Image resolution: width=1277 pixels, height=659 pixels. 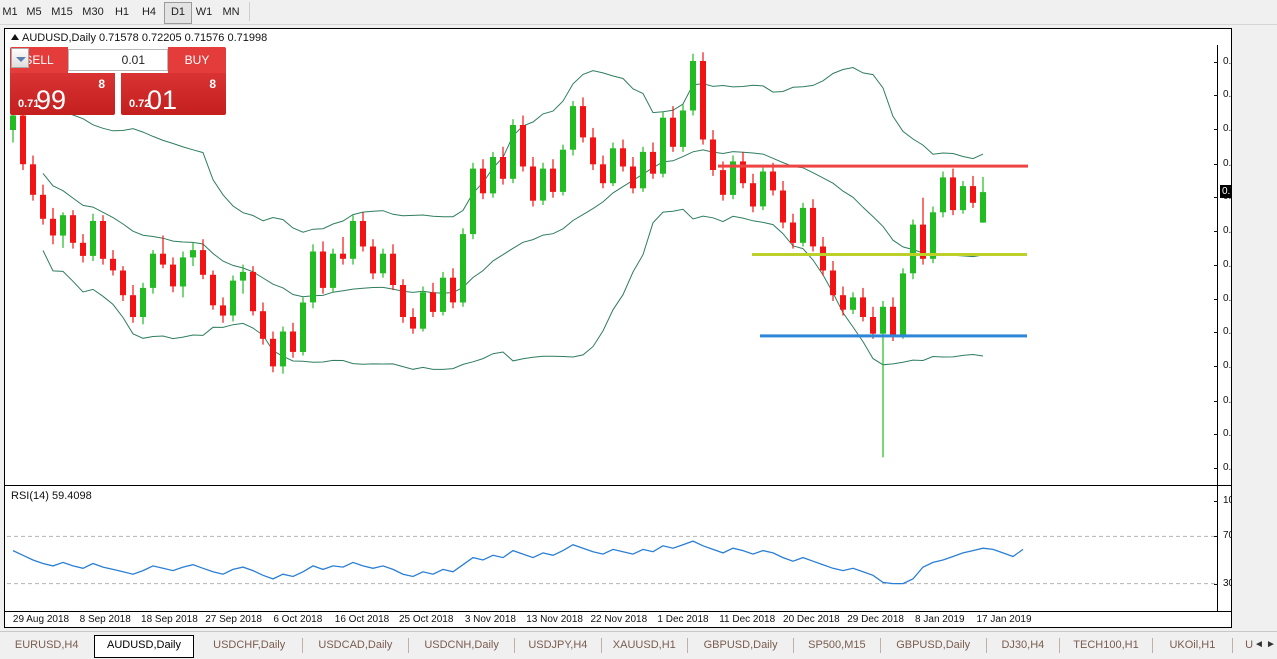 I want to click on date-tick: 6 Oct 2018, so click(x=298, y=619).